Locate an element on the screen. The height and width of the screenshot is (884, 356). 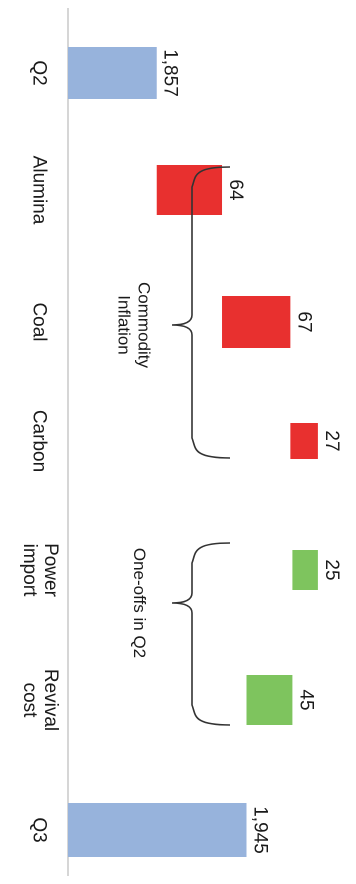
group-label-line: One-offs in Q2 is located at coordinates (139, 603).